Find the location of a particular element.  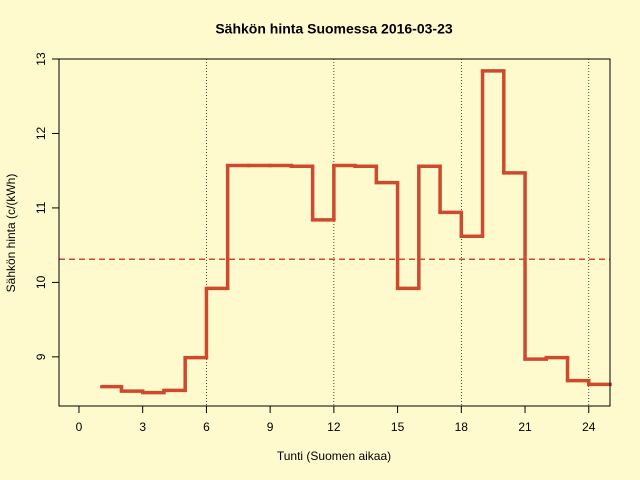

y-tick-label: 12 is located at coordinates (41, 133).